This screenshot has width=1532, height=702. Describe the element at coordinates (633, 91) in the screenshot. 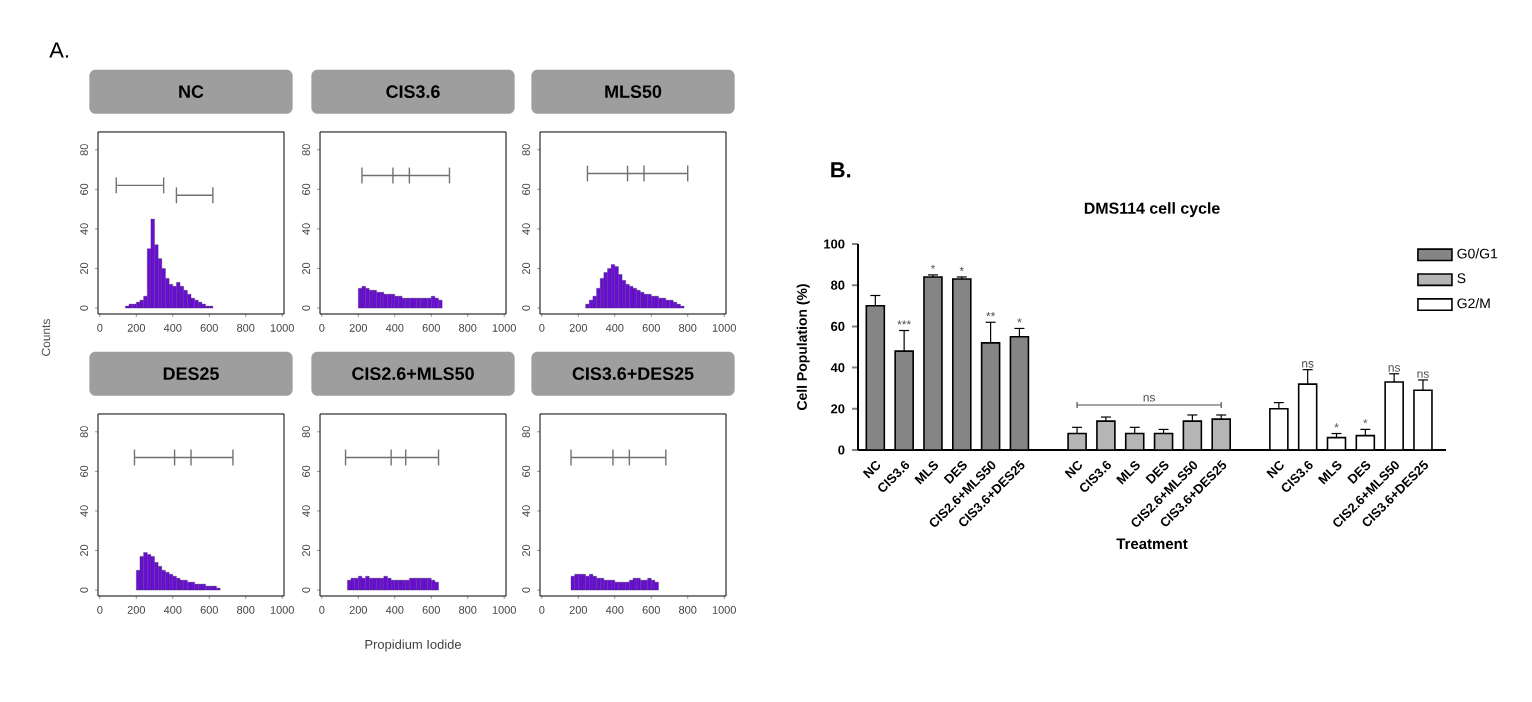

I see `chart-title: MLS50` at that location.